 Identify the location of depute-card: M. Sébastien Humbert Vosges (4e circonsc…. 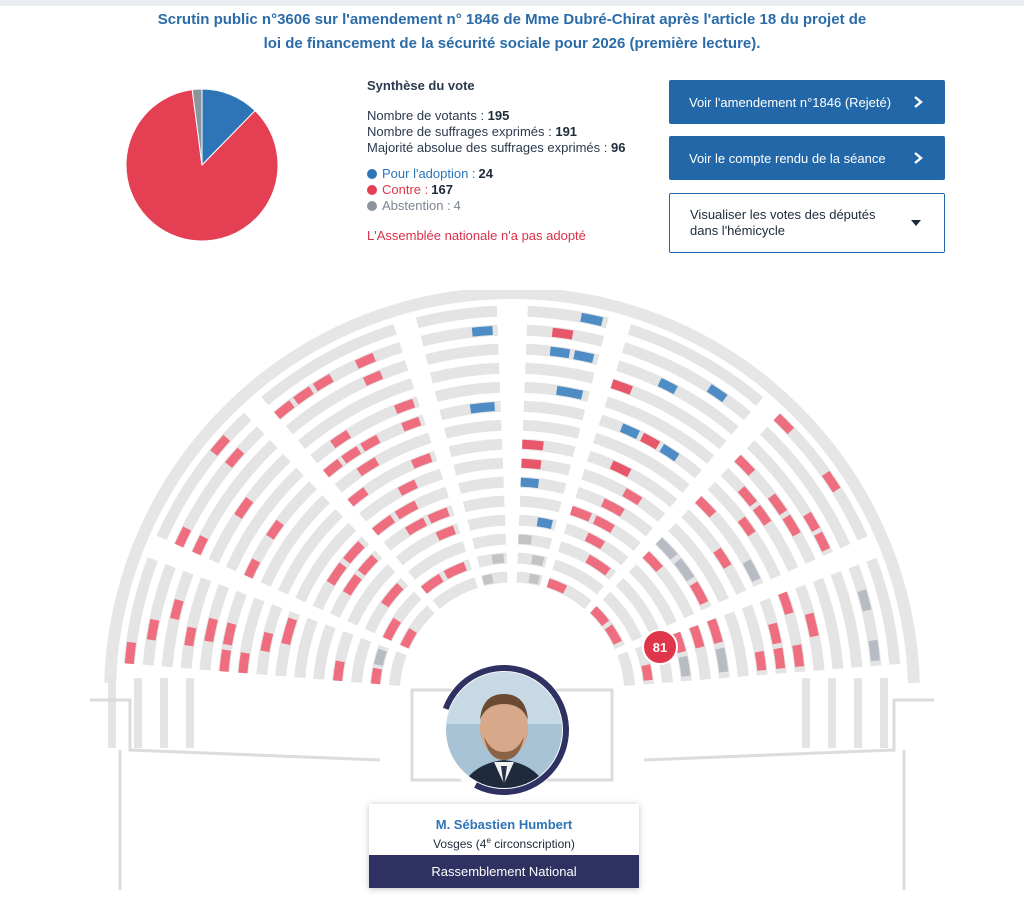
(504, 846).